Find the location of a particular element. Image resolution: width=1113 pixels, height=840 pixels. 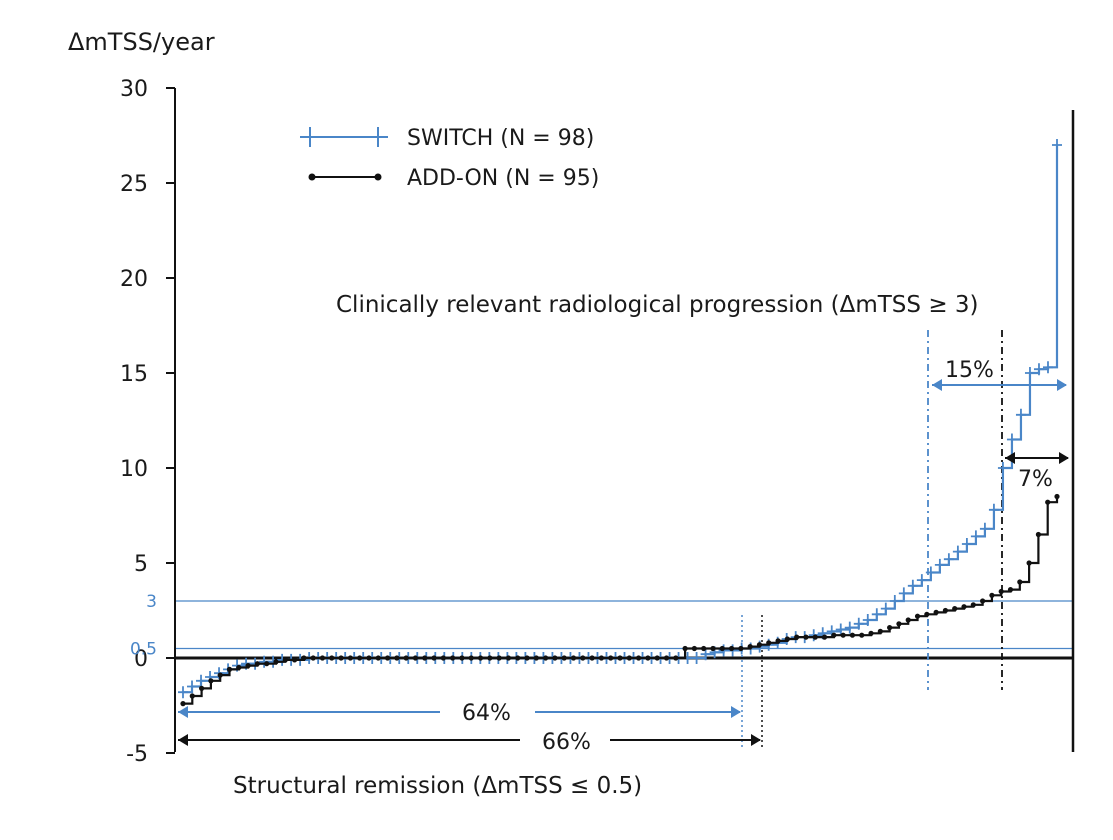

y-tick-label: 10 is located at coordinates (134, 469).